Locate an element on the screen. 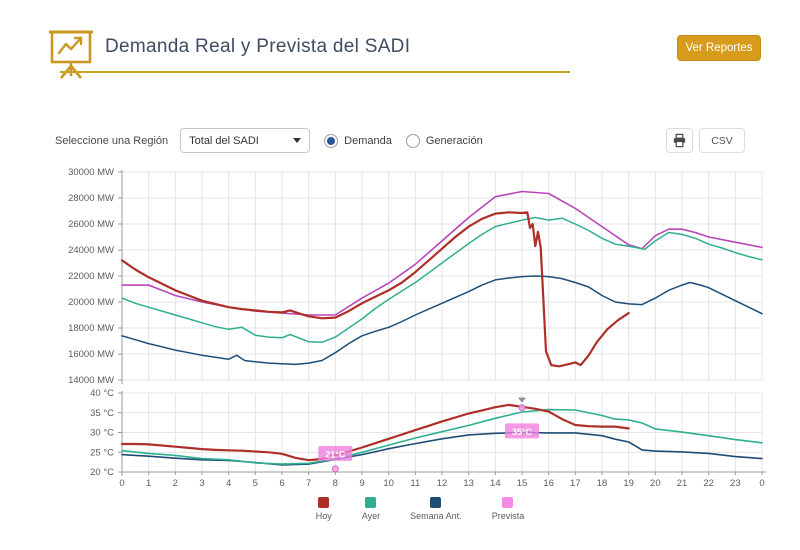 The image size is (800, 550). series-line-ayer is located at coordinates (442, 436).